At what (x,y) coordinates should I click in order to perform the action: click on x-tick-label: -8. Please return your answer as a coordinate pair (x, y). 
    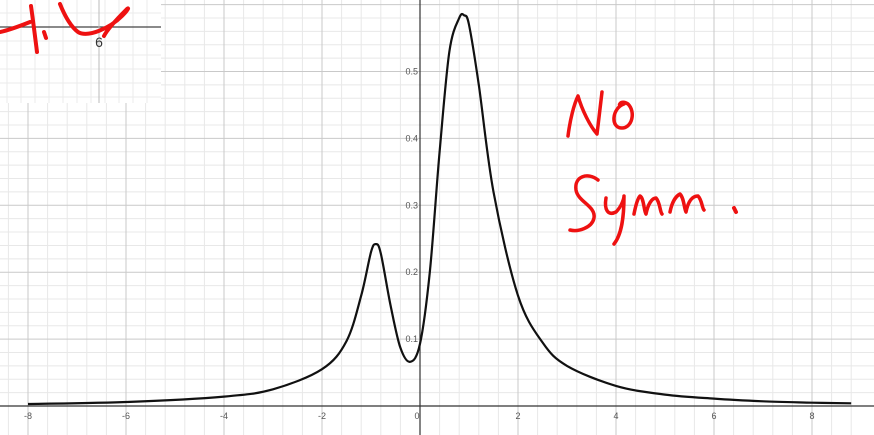
    Looking at the image, I should click on (28, 416).